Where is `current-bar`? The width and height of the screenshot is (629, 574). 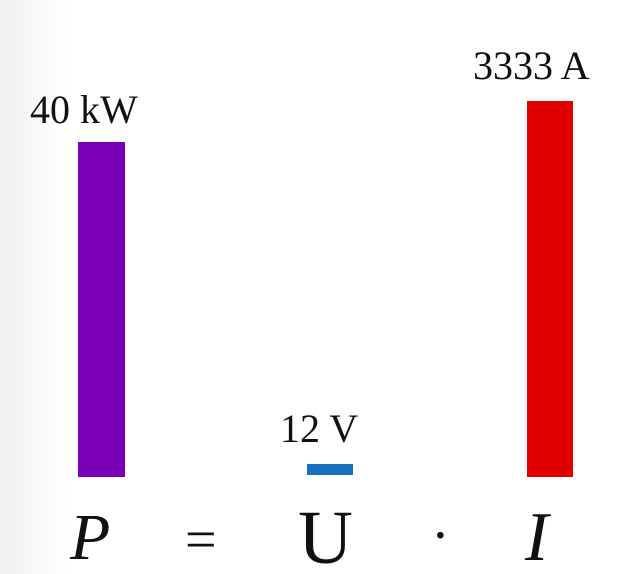 current-bar is located at coordinates (550, 289).